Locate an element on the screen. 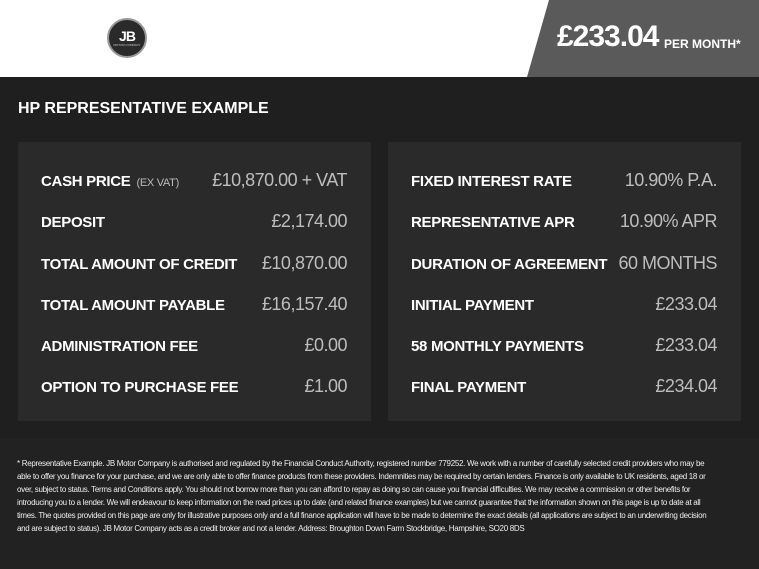  row-value: 60 MONTHS is located at coordinates (667, 262).